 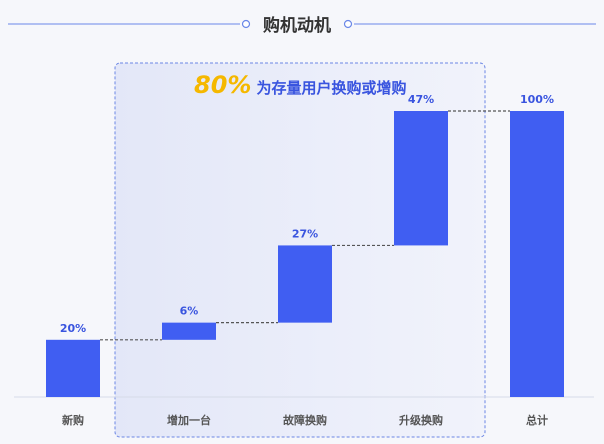 I want to click on category-label-1: 增加一台, so click(x=189, y=420).